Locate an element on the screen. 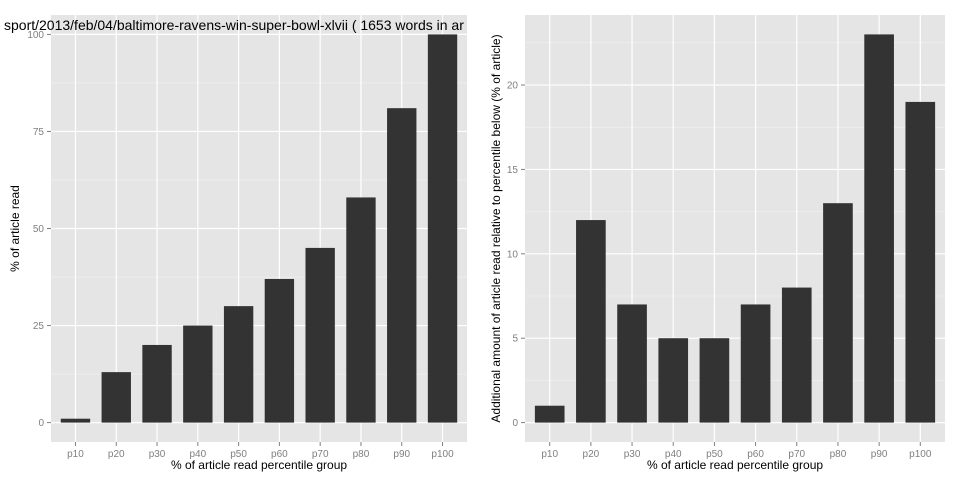 The height and width of the screenshot is (480, 960). y-tick-label: 10 is located at coordinates (513, 254).